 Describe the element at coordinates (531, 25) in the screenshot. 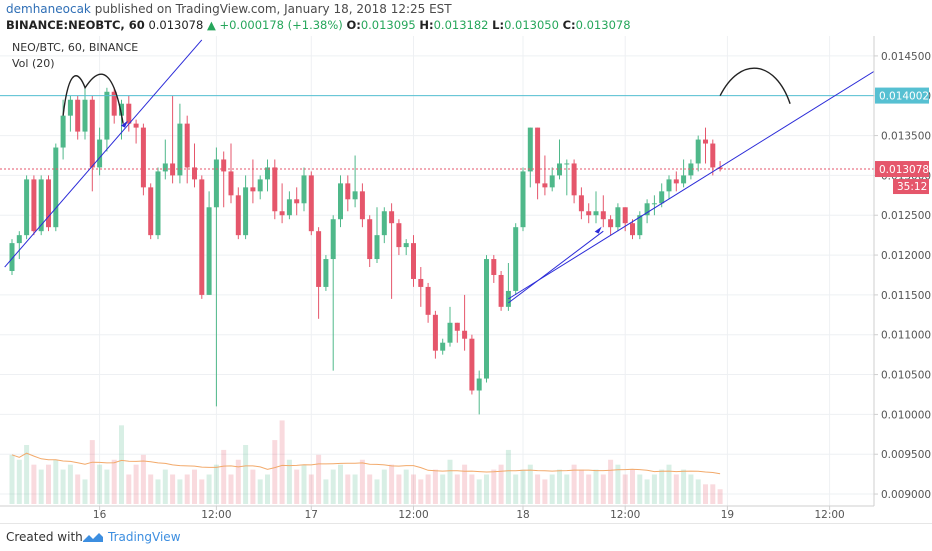

I see `low-value: 0.013050` at that location.